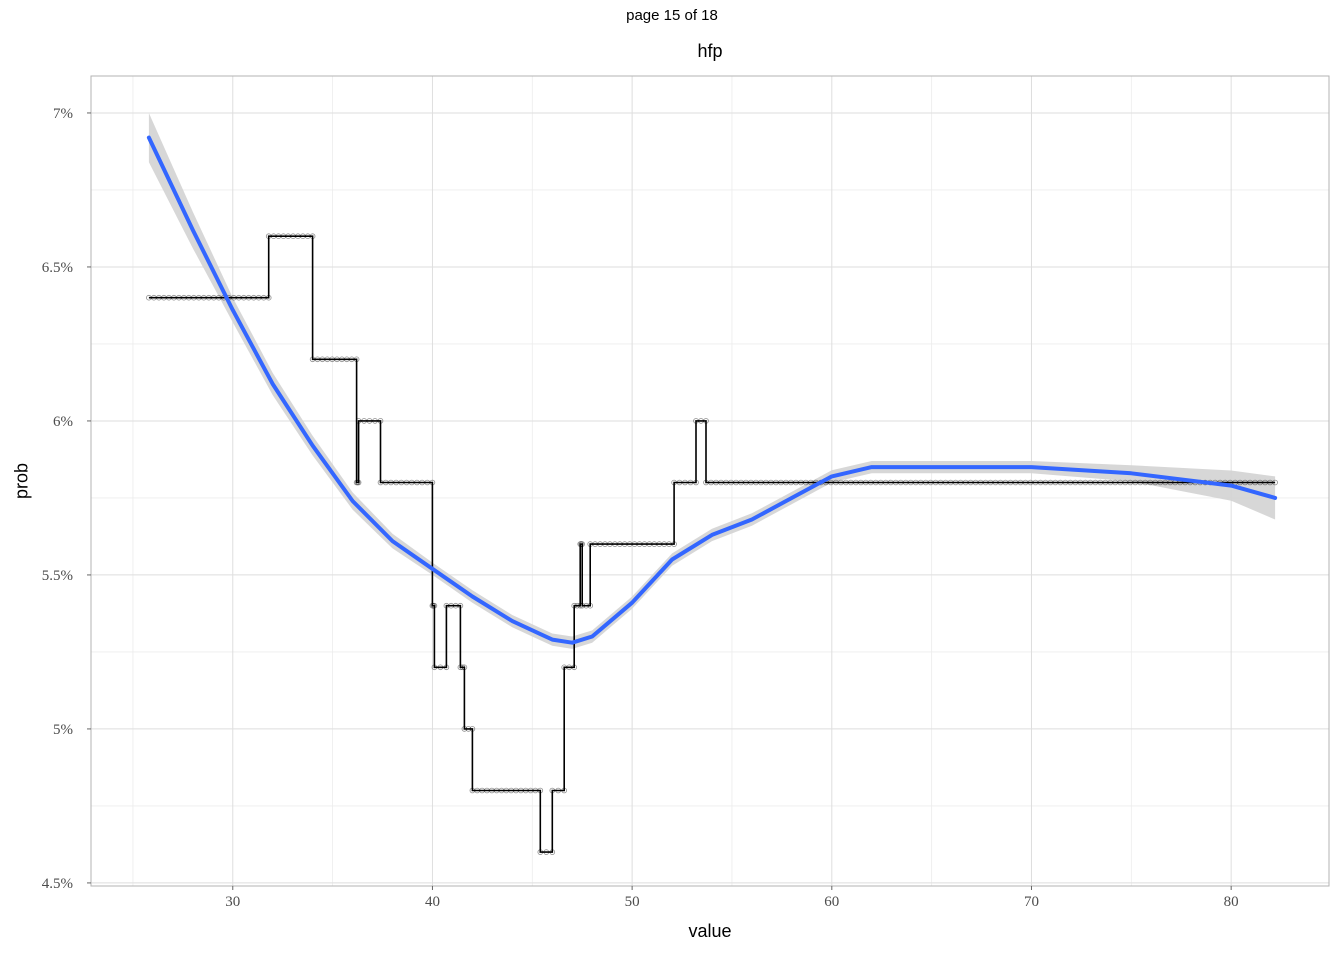 Image resolution: width=1344 pixels, height=960 pixels. What do you see at coordinates (1031, 902) in the screenshot?
I see `x-tick-label: 70` at bounding box center [1031, 902].